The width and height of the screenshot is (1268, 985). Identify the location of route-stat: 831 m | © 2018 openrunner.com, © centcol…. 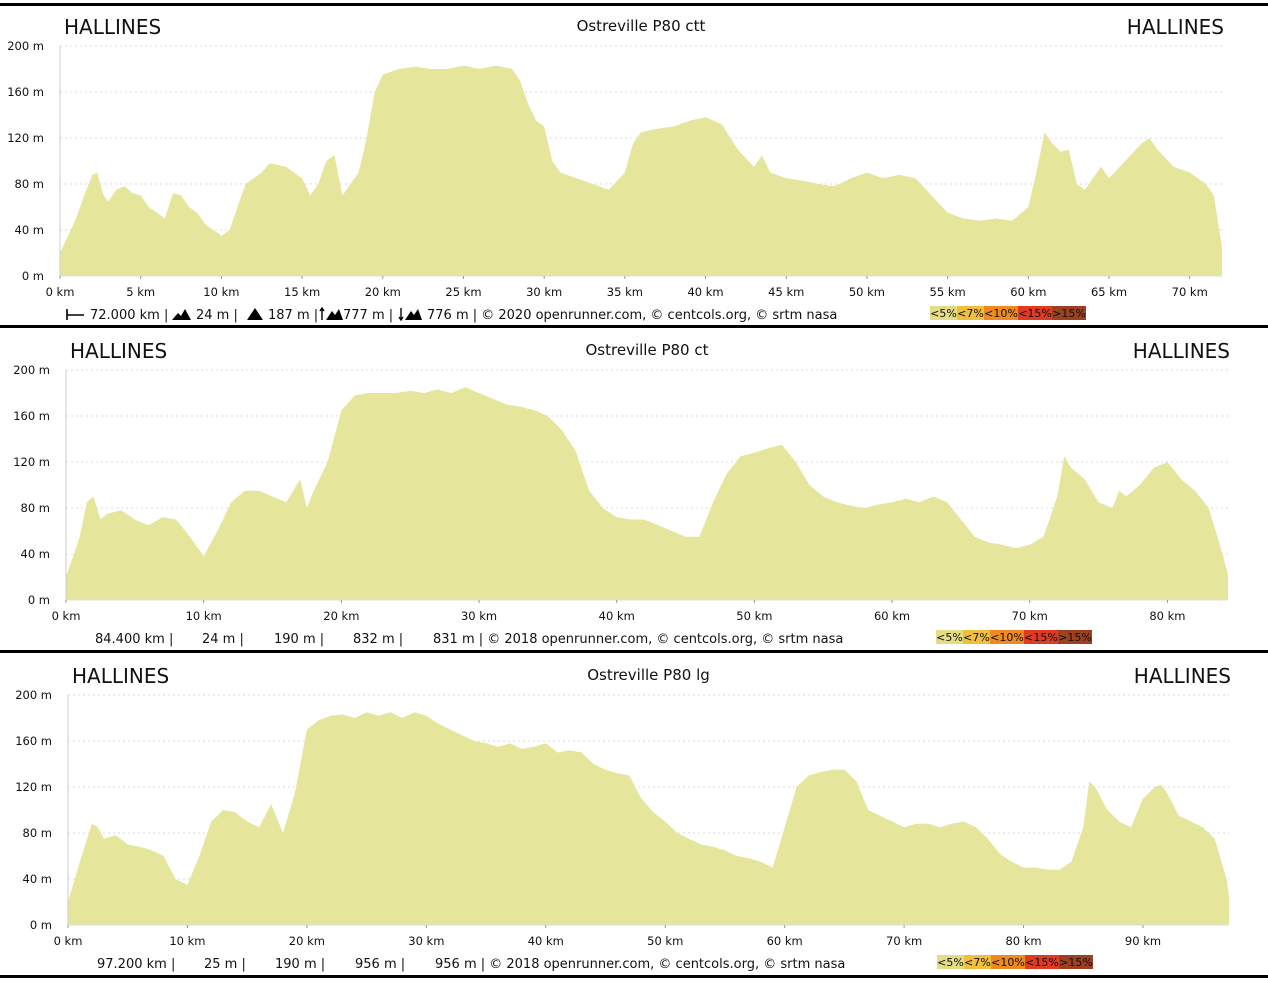
(638, 639).